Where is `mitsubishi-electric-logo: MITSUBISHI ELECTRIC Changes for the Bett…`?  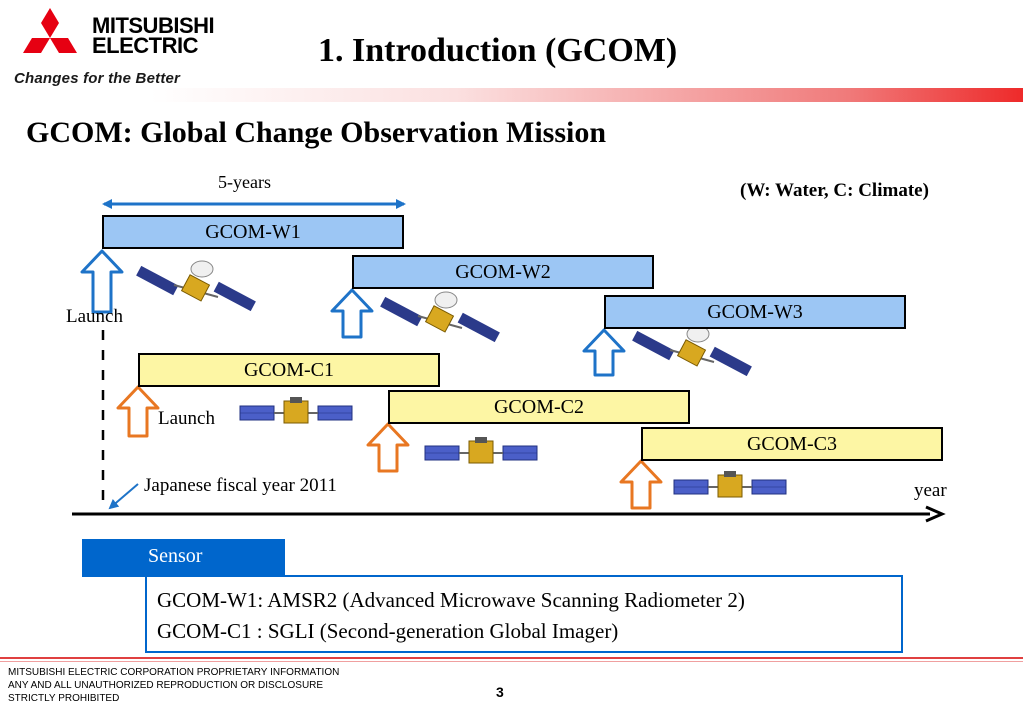
mitsubishi-electric-logo: MITSUBISHI ELECTRIC Changes for the Bett… is located at coordinates (113, 48).